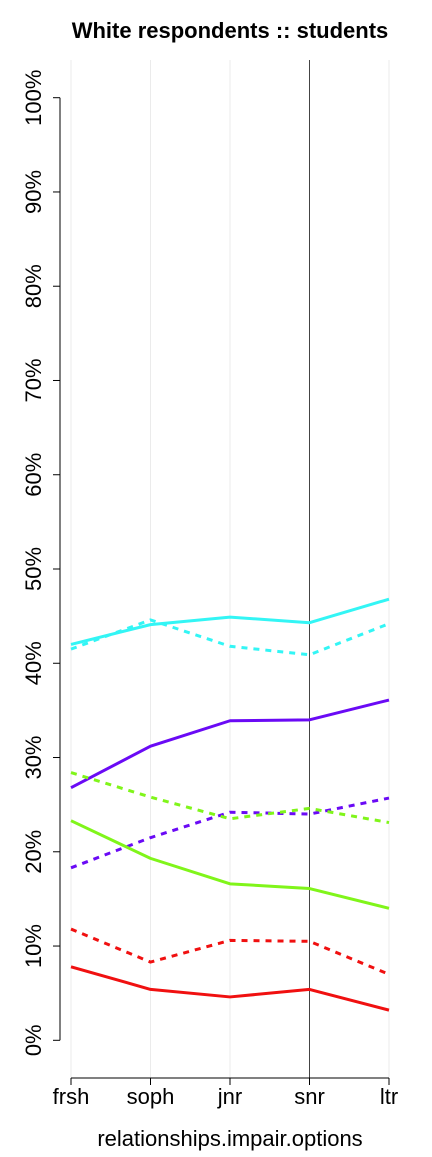 The height and width of the screenshot is (1157, 432). Describe the element at coordinates (33, 286) in the screenshot. I see `y-tick-label: 80%` at that location.